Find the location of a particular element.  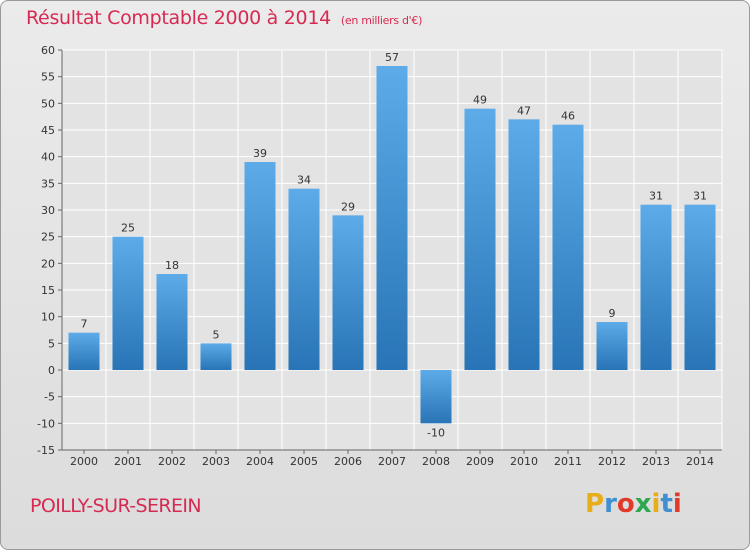

bar-2013 is located at coordinates (656, 287).